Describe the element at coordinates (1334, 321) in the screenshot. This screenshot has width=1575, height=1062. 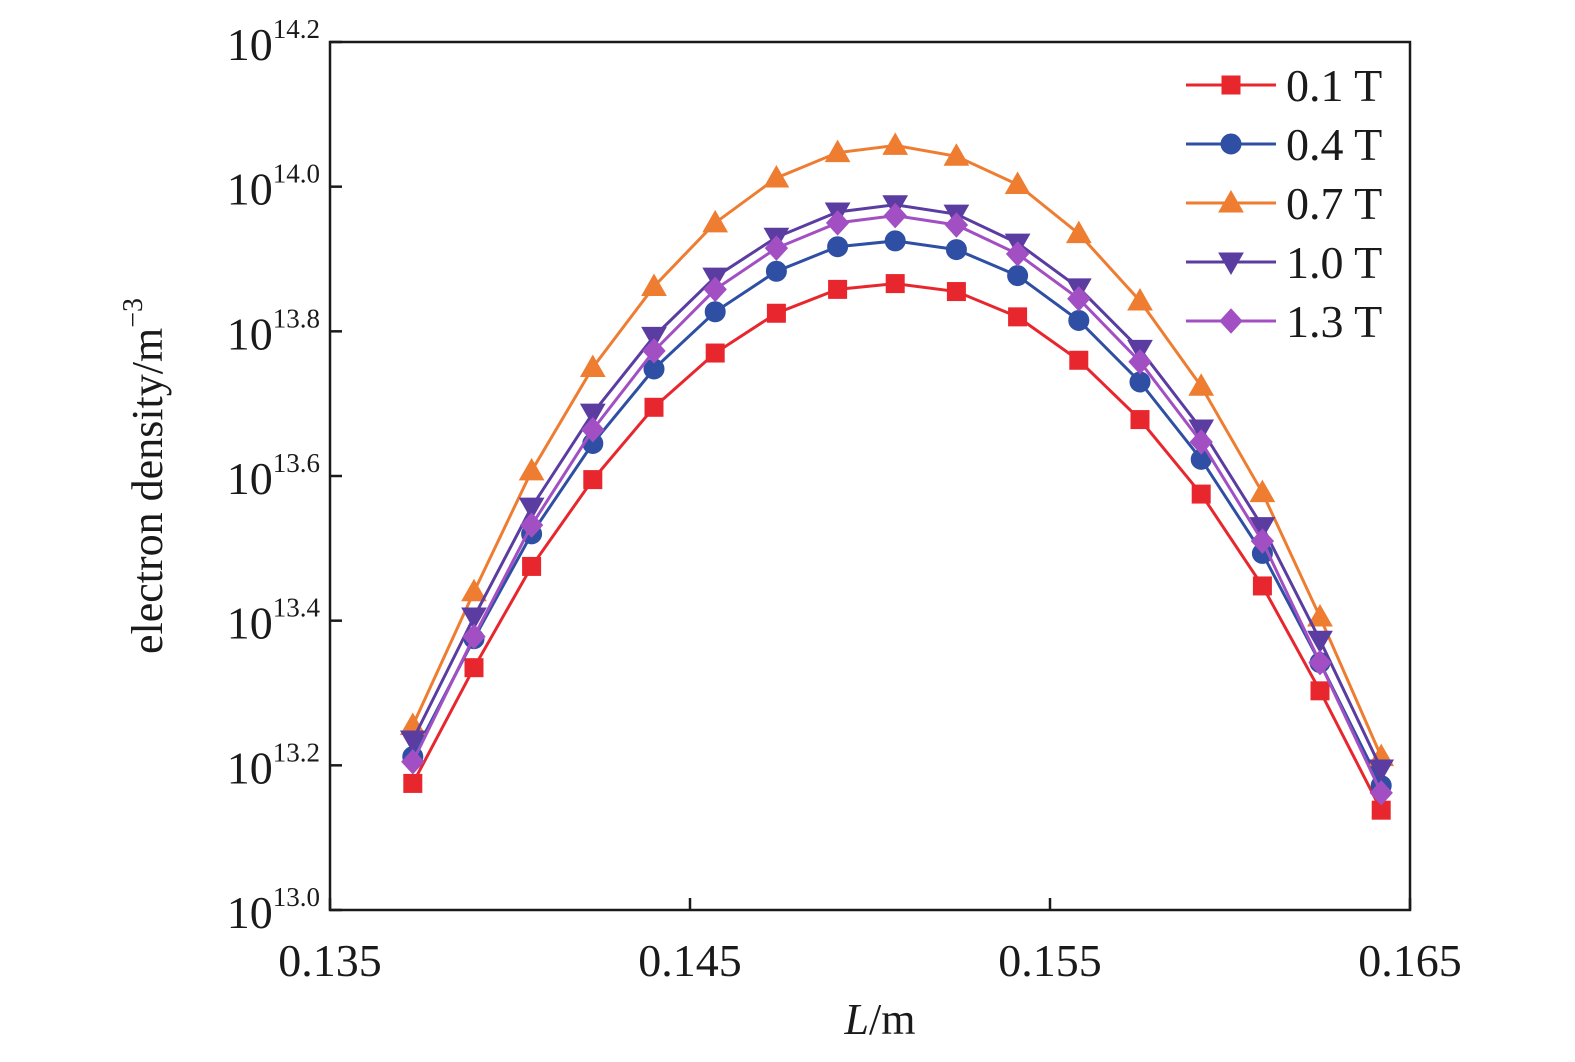
I see `legend-label: 1.3 T` at that location.